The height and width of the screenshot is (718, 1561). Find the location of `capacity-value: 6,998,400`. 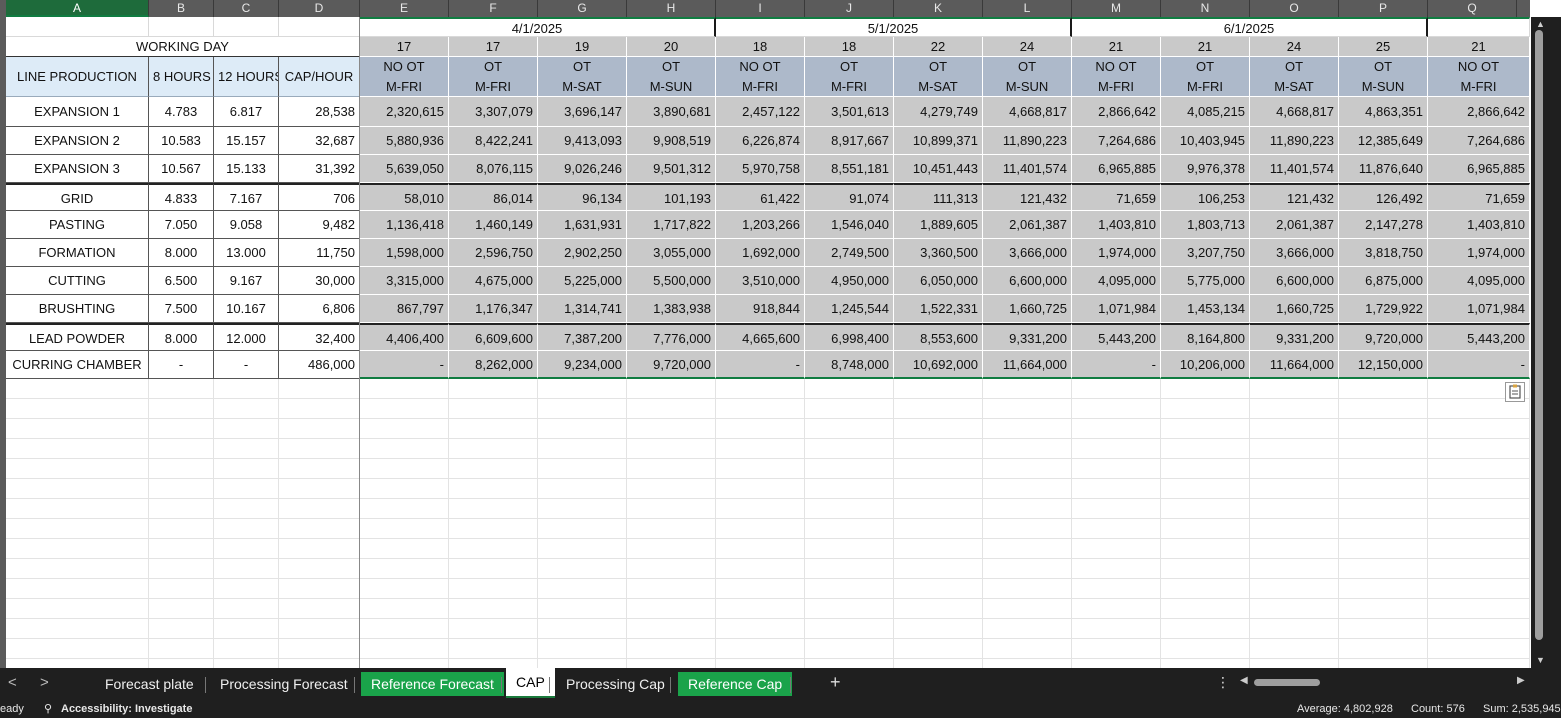

capacity-value: 6,998,400 is located at coordinates (849, 337).